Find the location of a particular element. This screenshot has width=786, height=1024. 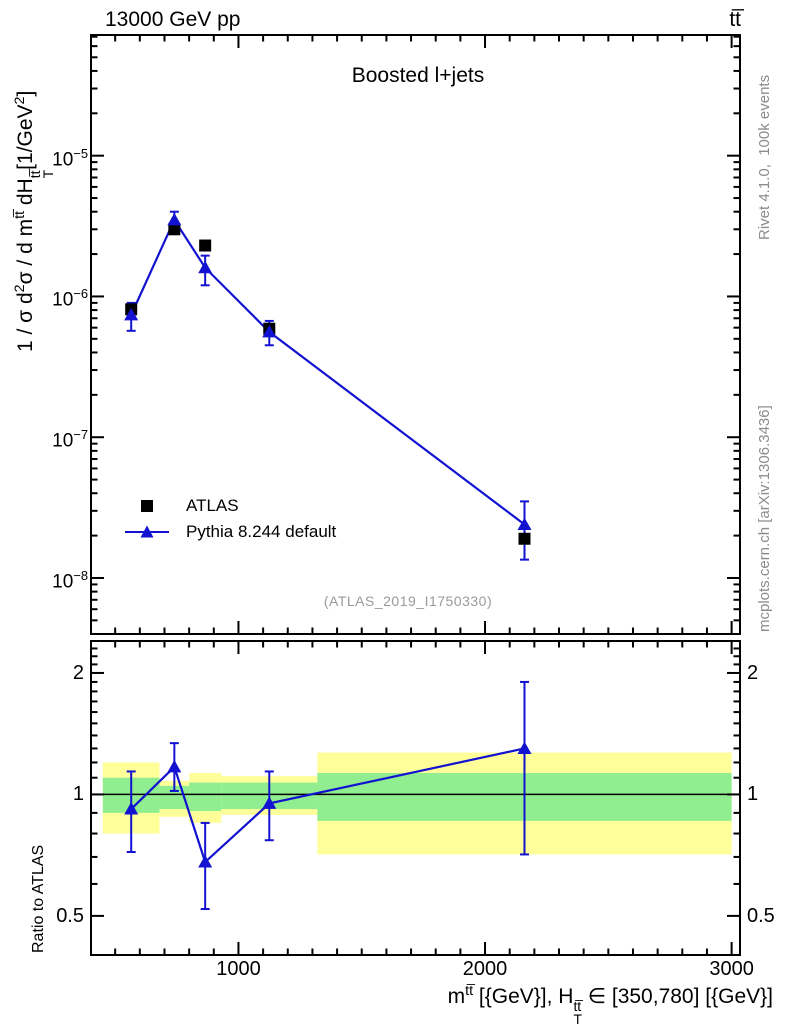

legend-entry-atlas: ATLAS is located at coordinates (230, 506).